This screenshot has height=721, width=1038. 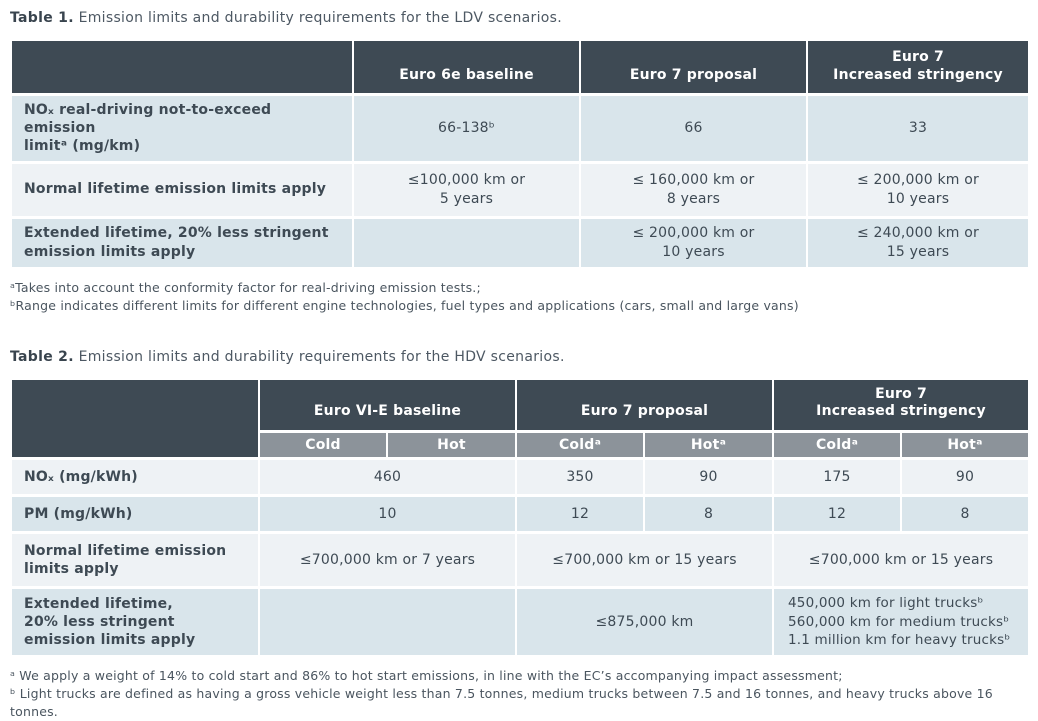 I want to click on hdv-subheader-baseline-cold: Cold, so click(x=323, y=444).